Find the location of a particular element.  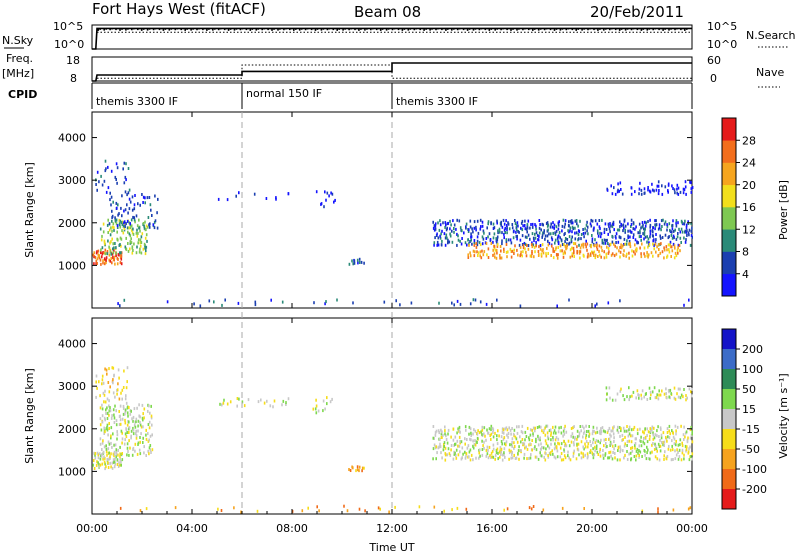

colorbar-band is located at coordinates (729, 439).